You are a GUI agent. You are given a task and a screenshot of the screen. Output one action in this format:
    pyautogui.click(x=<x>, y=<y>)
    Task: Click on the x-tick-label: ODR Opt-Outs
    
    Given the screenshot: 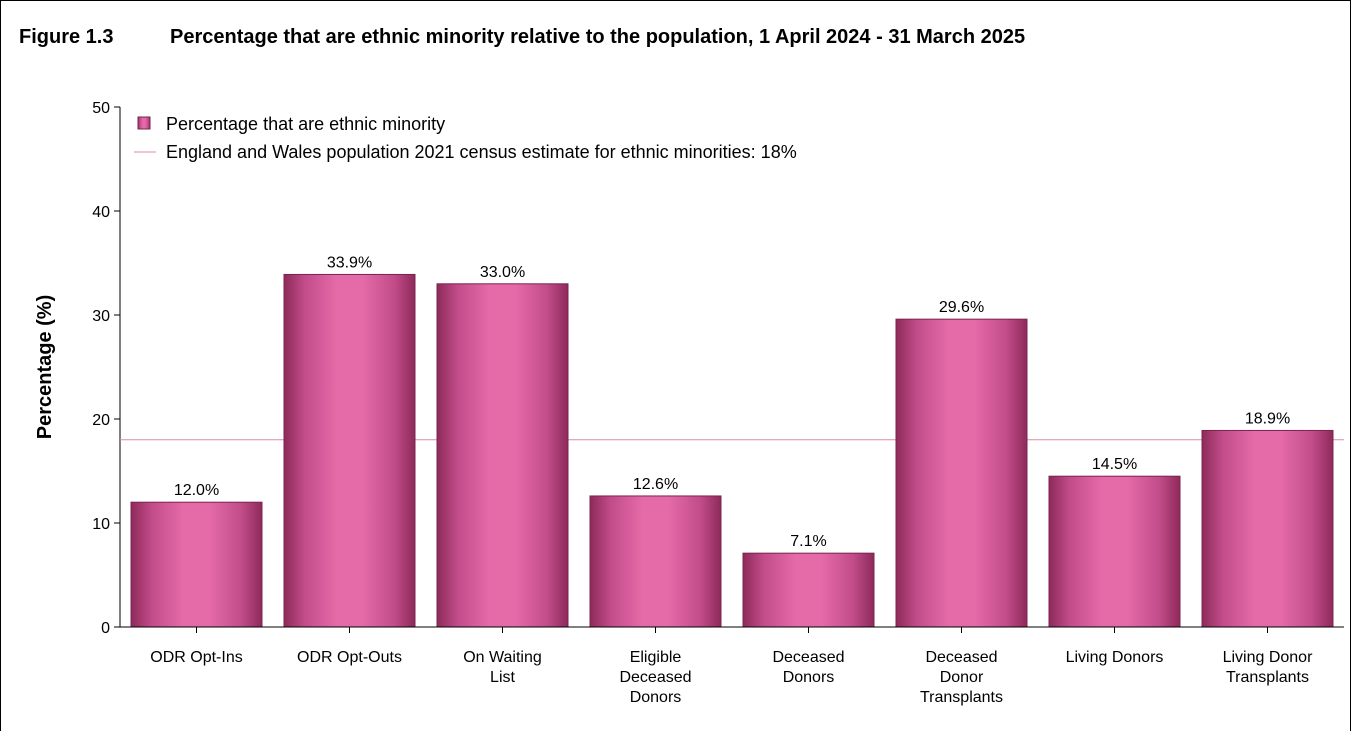 What is the action you would take?
    pyautogui.click(x=349, y=657)
    